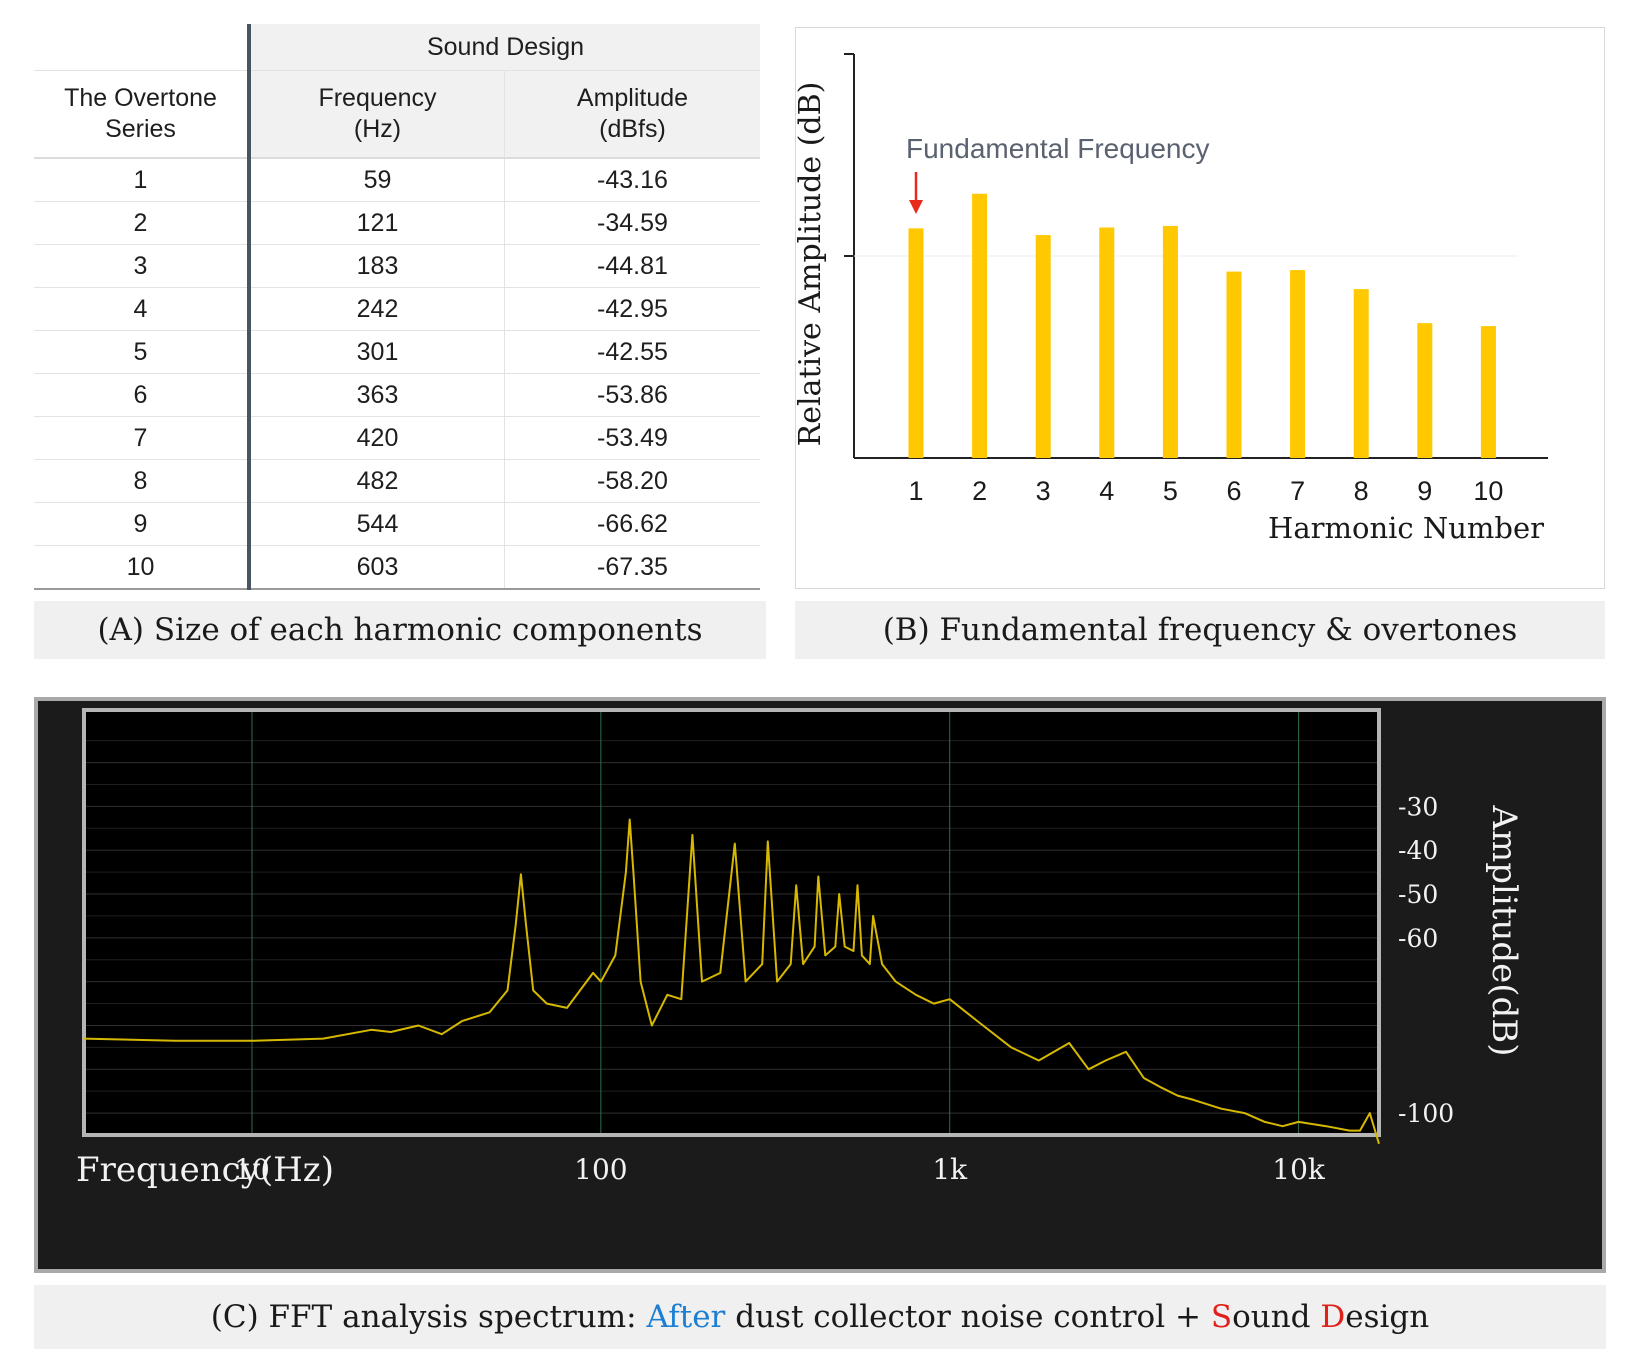 This screenshot has height=1363, width=1632. Describe the element at coordinates (1418, 894) in the screenshot. I see `y-tick-label: -50` at that location.